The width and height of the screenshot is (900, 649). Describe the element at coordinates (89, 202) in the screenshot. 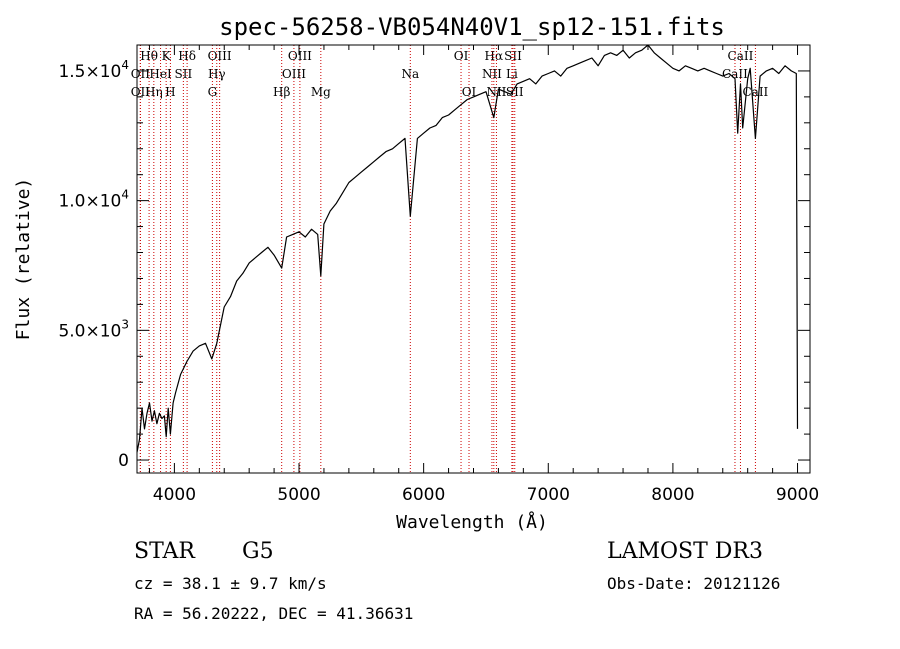

I see `y-tick-mantissa: 1.0×10` at that location.